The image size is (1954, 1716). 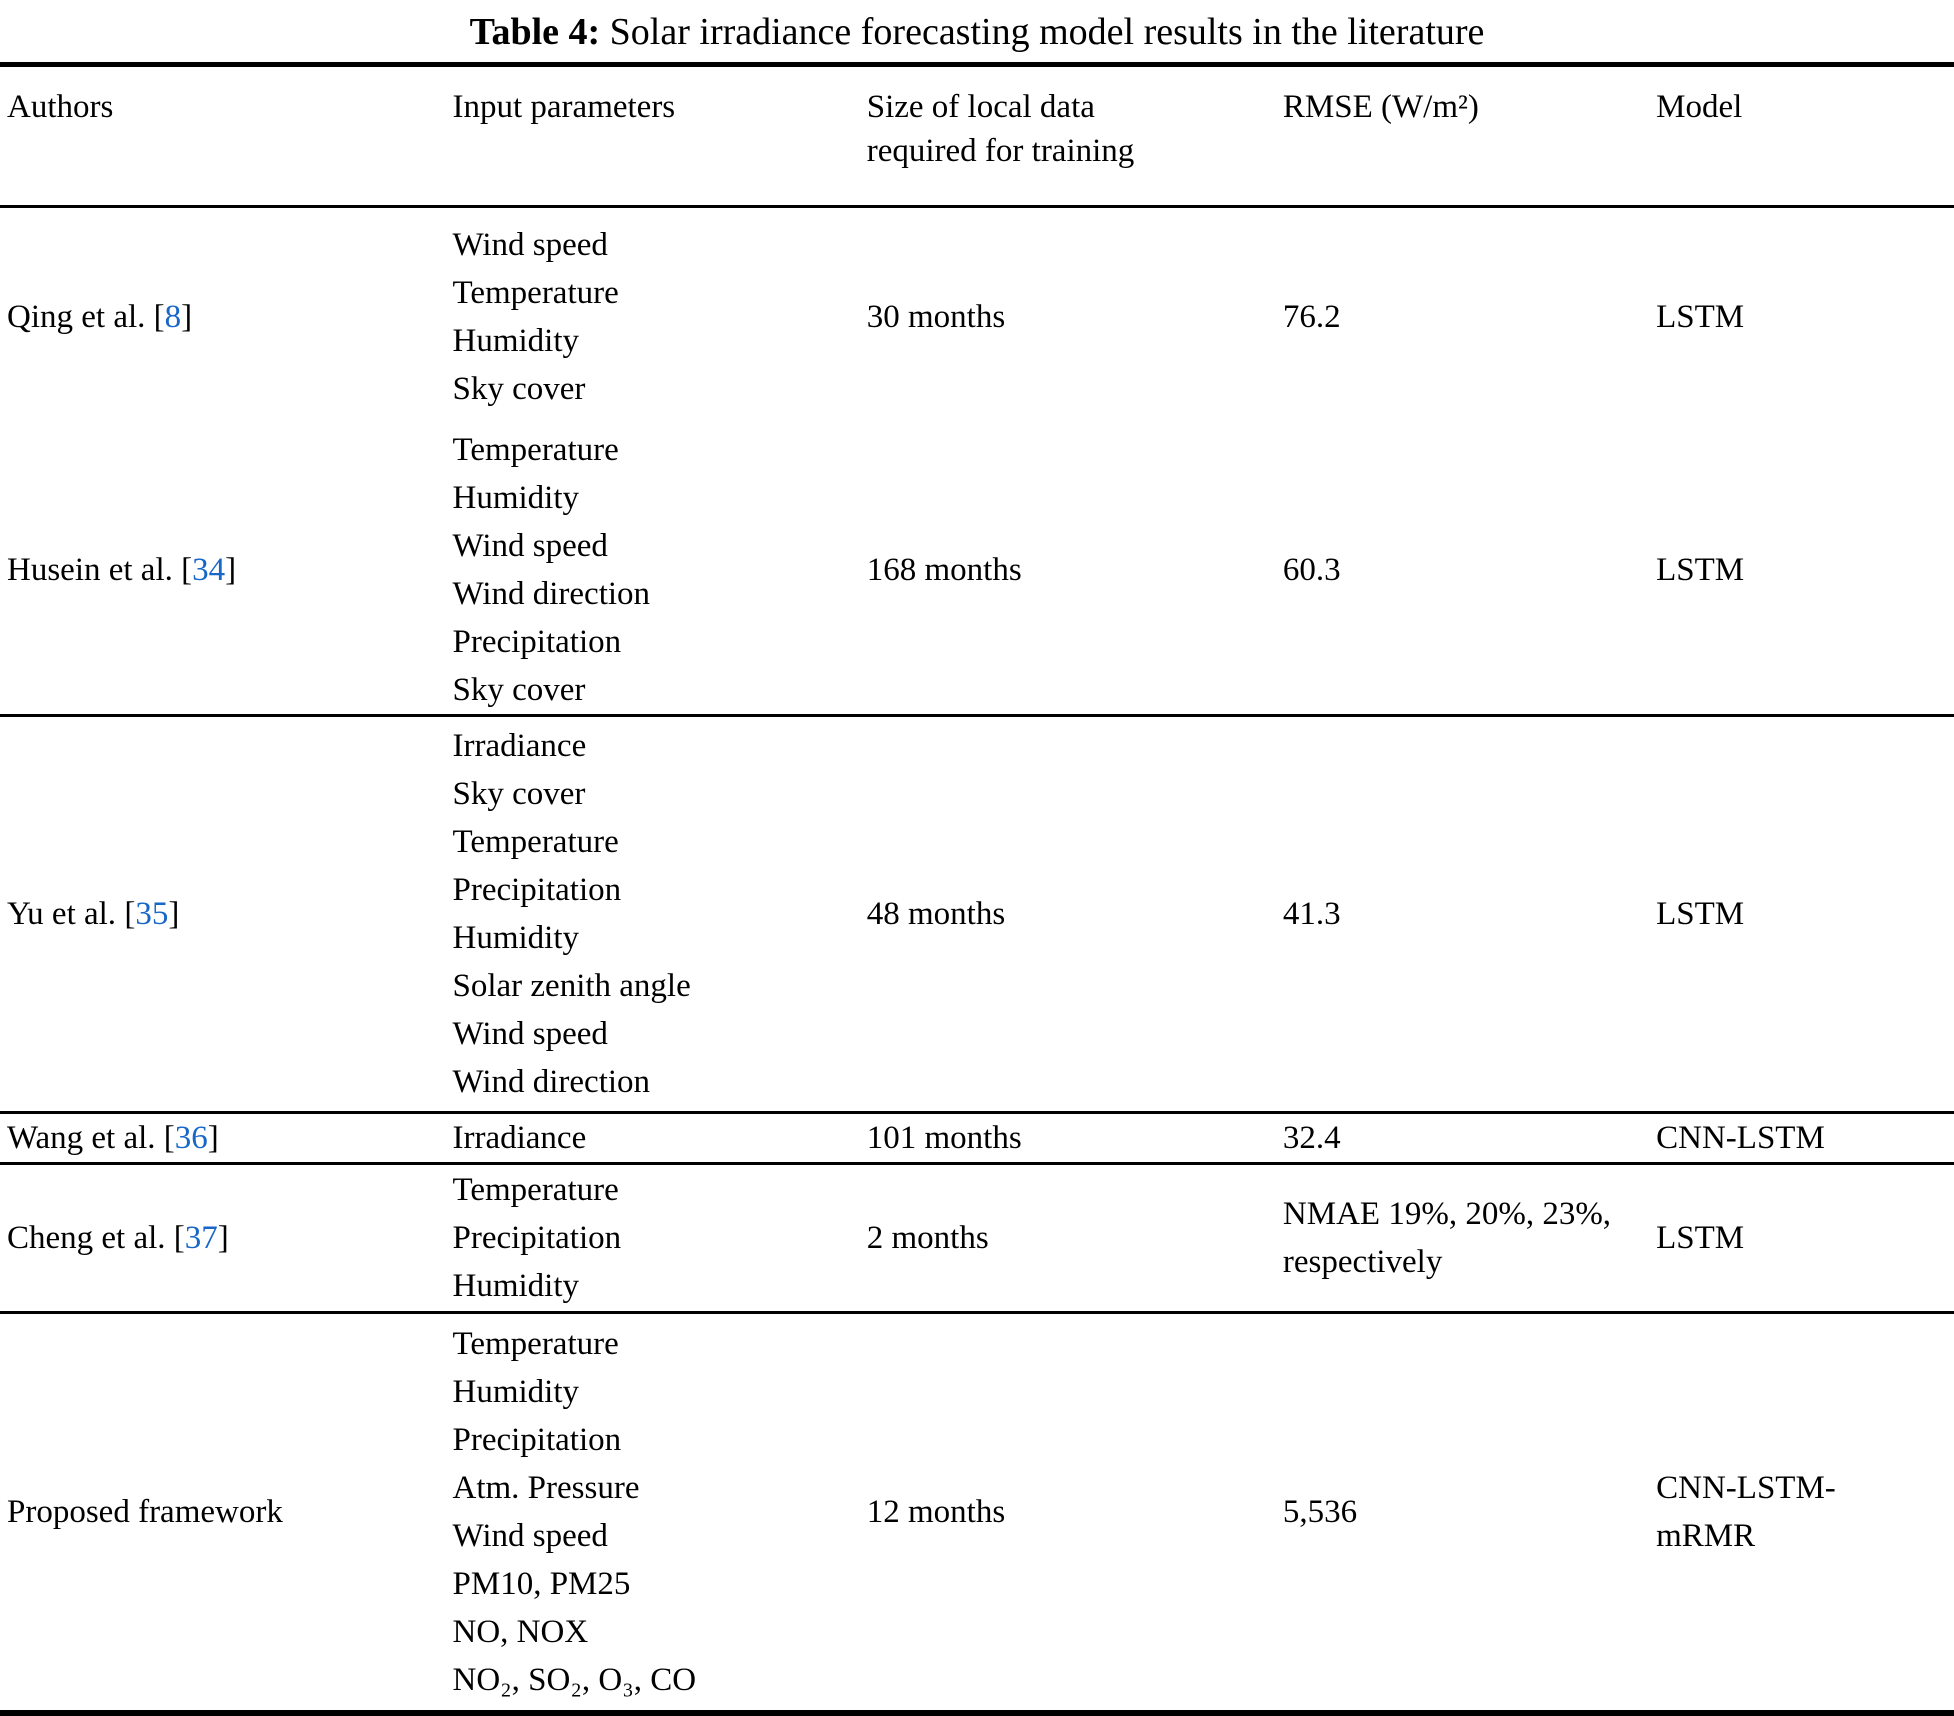 I want to click on parameter-line: PM10, PM25, so click(x=541, y=1584).